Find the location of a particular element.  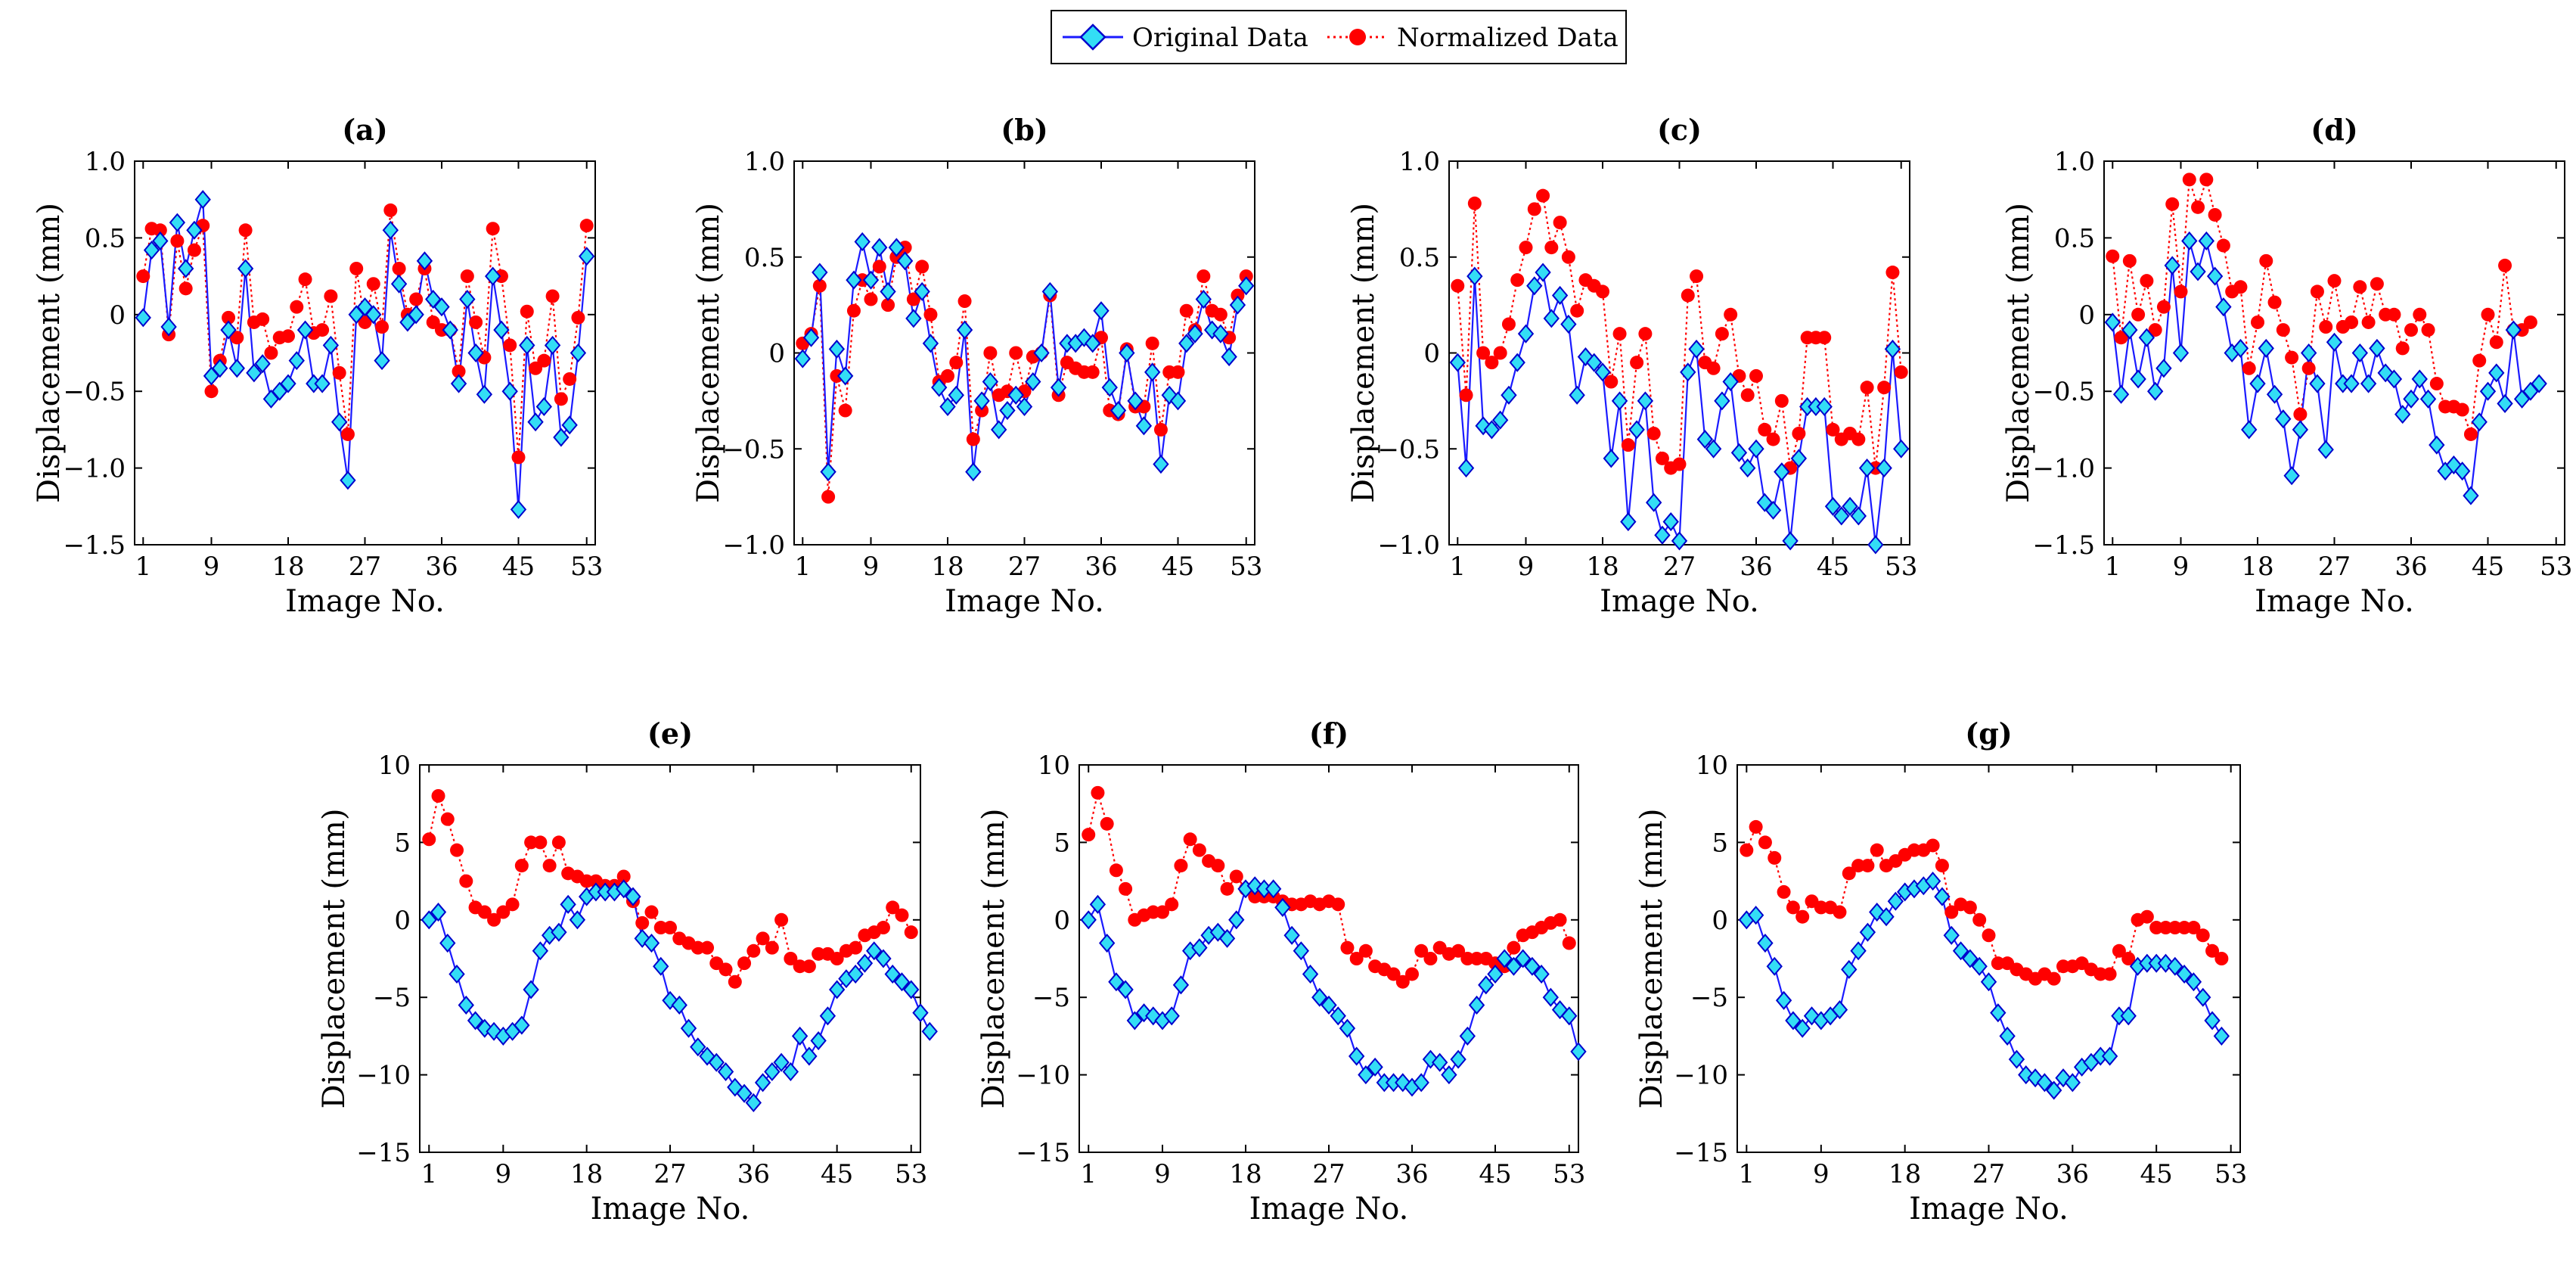

x-tick-label: 45 is located at coordinates (2488, 567).